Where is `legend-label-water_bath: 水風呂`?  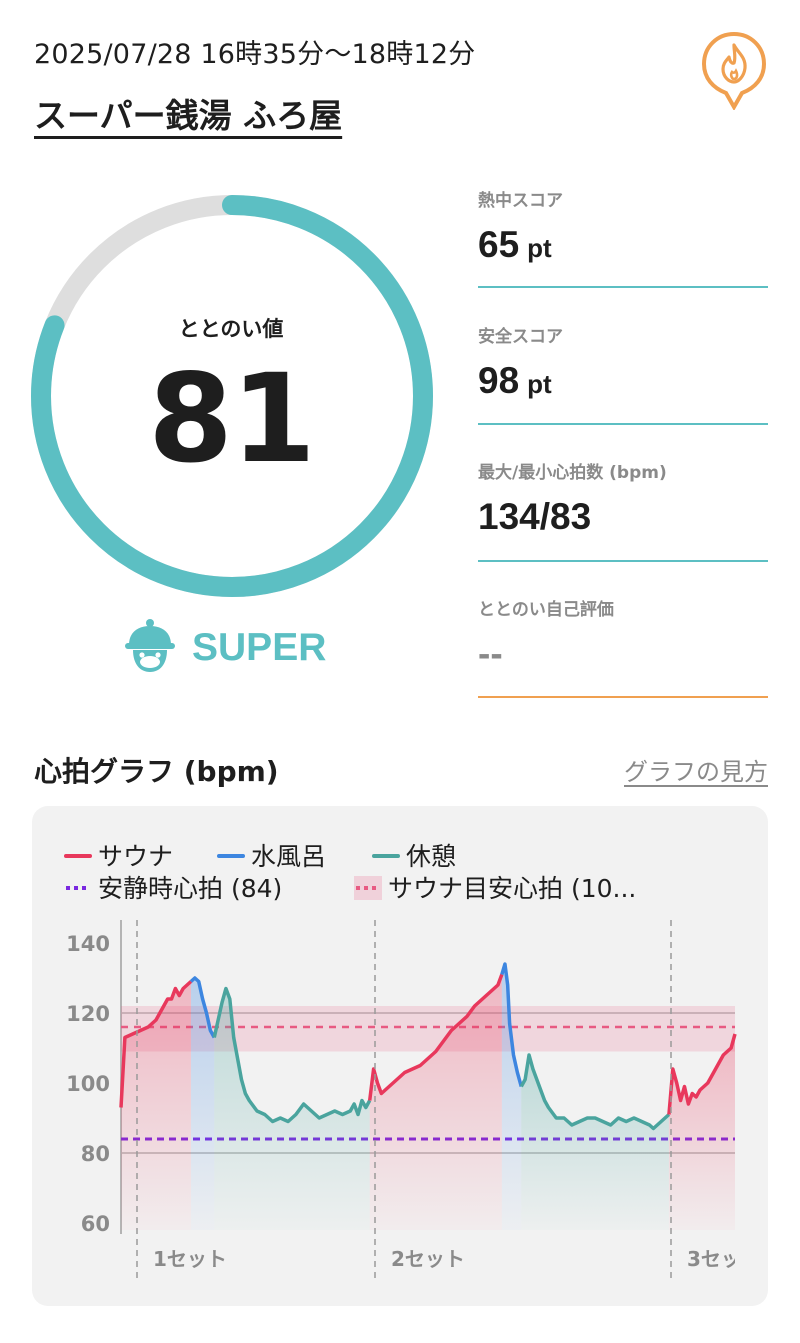
legend-label-water_bath: 水風呂 is located at coordinates (288, 856).